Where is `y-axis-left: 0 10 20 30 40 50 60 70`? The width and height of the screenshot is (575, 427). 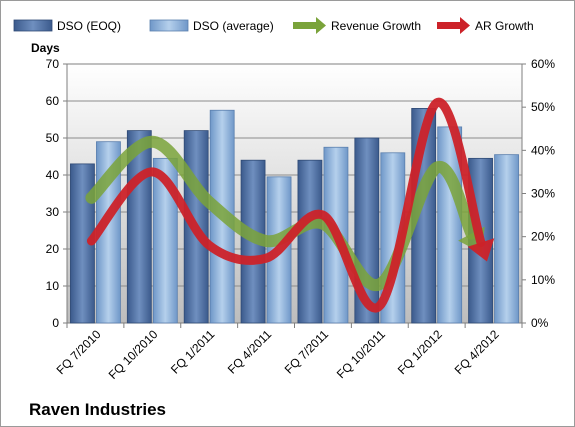 y-axis-left: 0 10 20 30 40 50 60 70 is located at coordinates (56, 193).